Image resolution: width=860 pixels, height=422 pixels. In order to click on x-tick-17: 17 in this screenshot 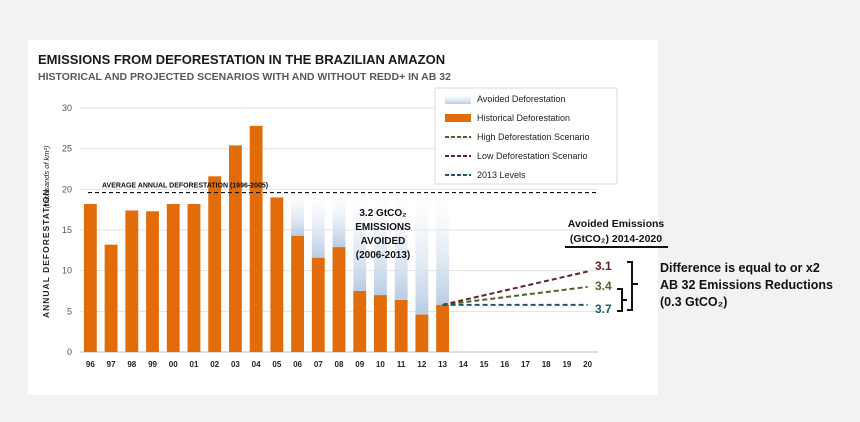, I will do `click(525, 364)`.